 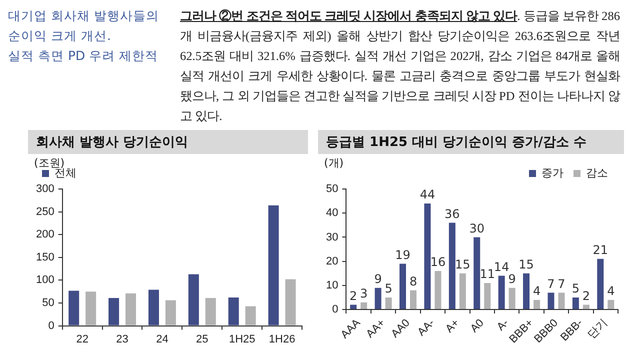 What do you see at coordinates (332, 261) in the screenshot?
I see `y-tick-label: 20` at bounding box center [332, 261].